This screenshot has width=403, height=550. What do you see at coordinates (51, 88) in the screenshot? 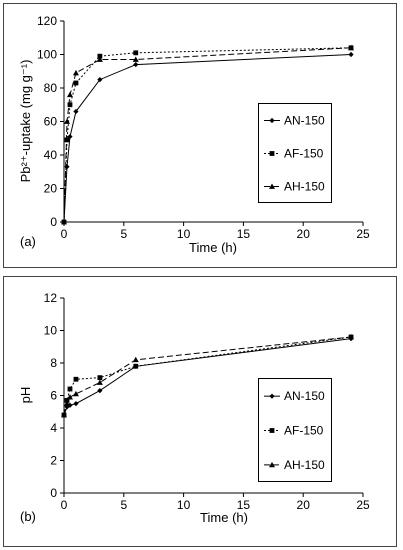
I see `y-tick-label: 80` at bounding box center [51, 88].